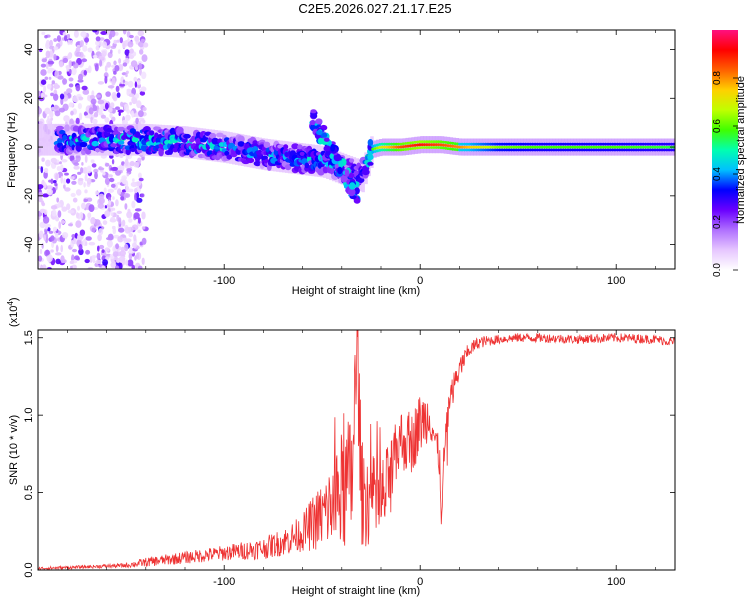  Describe the element at coordinates (356, 591) in the screenshot. I see `snr-x-label: Height of straight line (km)` at that location.